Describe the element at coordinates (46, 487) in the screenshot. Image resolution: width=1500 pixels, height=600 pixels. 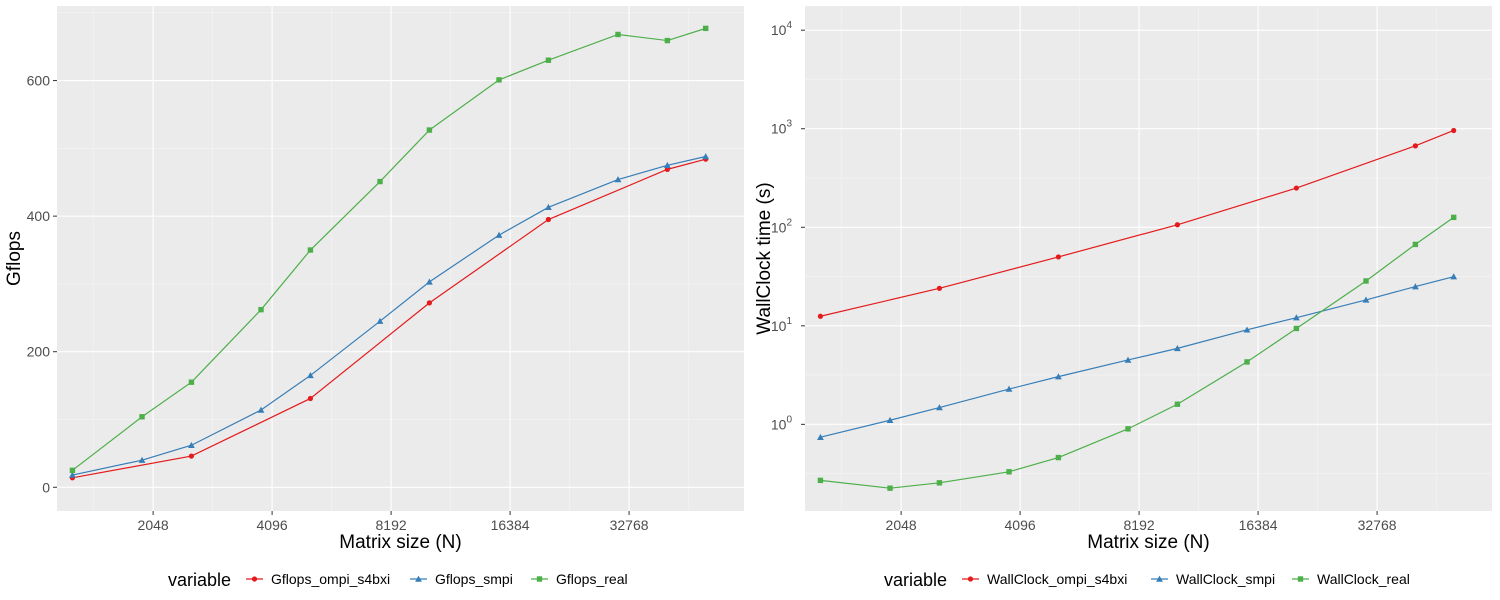
I see `y-tick-label: 0` at that location.